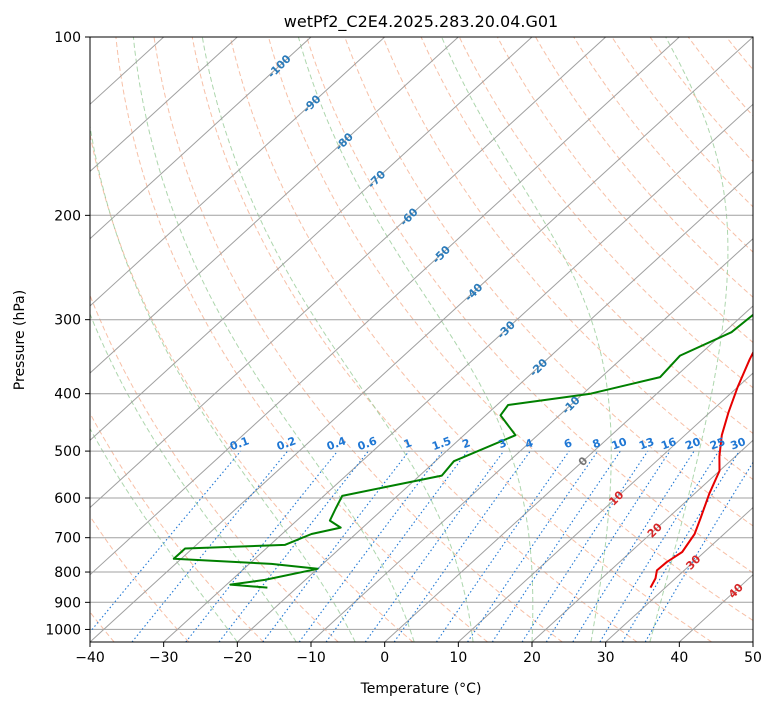 The height and width of the screenshot is (708, 775). Describe the element at coordinates (619, 444) in the screenshot. I see `mixing-ratio-label: 10` at that location.